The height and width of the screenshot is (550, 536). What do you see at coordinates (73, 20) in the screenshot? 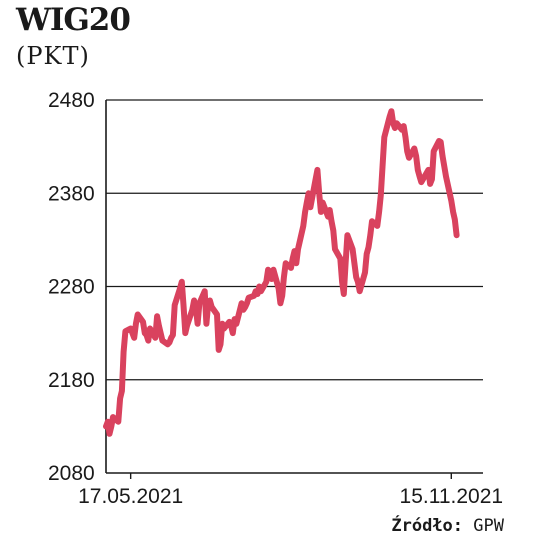
I see `chart-title: WIG20` at bounding box center [73, 20].